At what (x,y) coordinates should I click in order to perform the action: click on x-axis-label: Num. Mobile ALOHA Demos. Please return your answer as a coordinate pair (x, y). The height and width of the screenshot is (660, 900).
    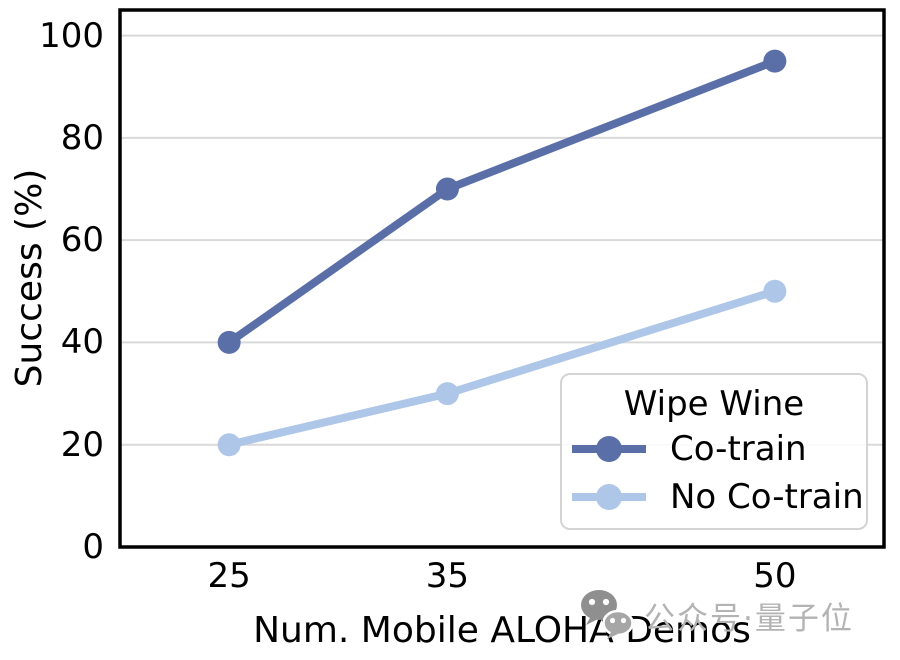
    Looking at the image, I should click on (502, 630).